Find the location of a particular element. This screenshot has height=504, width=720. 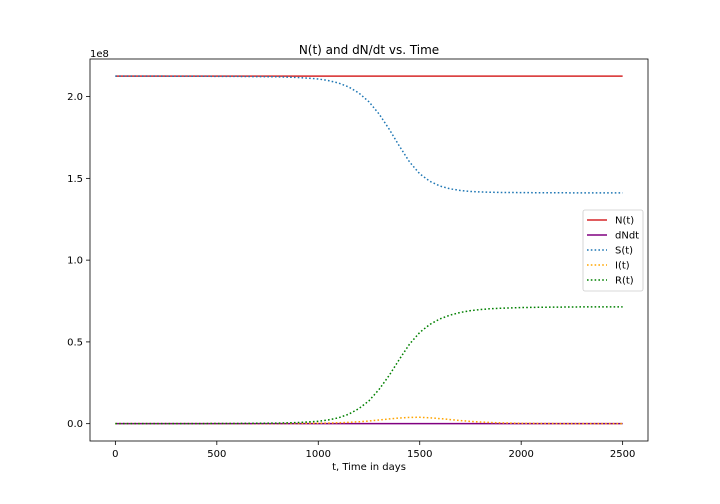

series-line-i-t is located at coordinates (369, 420).